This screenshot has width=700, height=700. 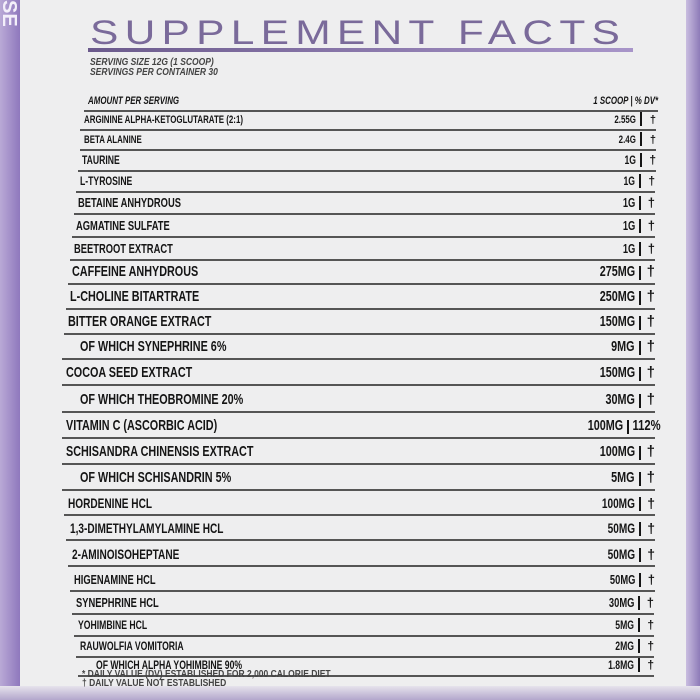 I want to click on ingredient-name: OF WHICH THEOBROMINE 20%, so click(x=162, y=399).